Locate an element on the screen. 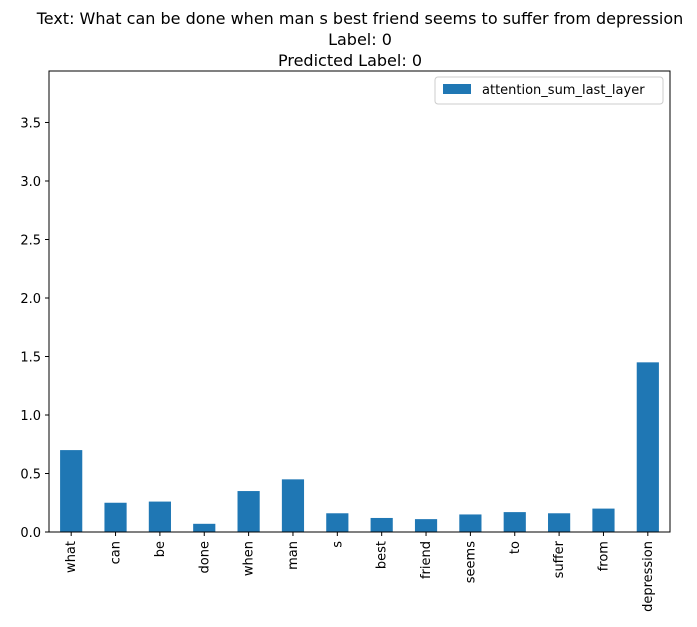 This screenshot has width=697, height=627. bar-depression is located at coordinates (647, 447).